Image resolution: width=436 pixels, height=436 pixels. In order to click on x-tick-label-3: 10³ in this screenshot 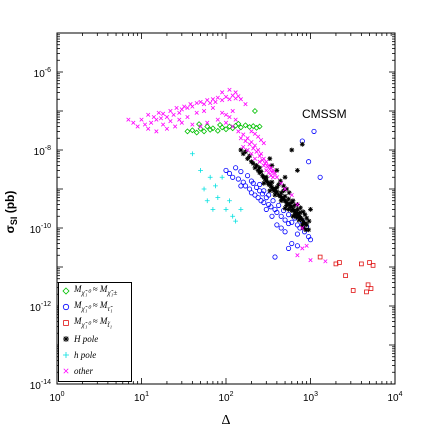, I will do `click(310, 397)`.